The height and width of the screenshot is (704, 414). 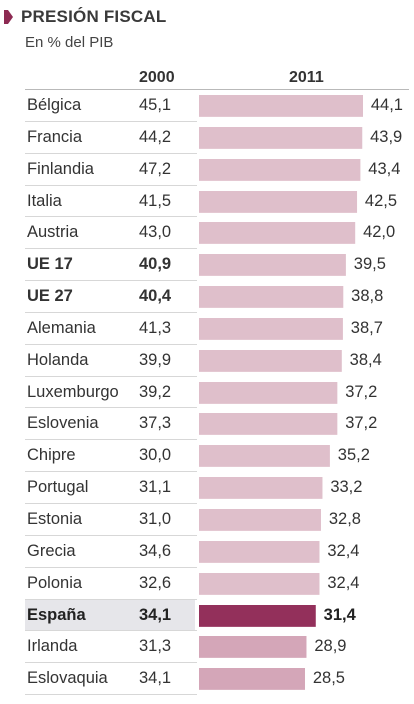 I want to click on country-label: Irlanda, so click(x=52, y=646).